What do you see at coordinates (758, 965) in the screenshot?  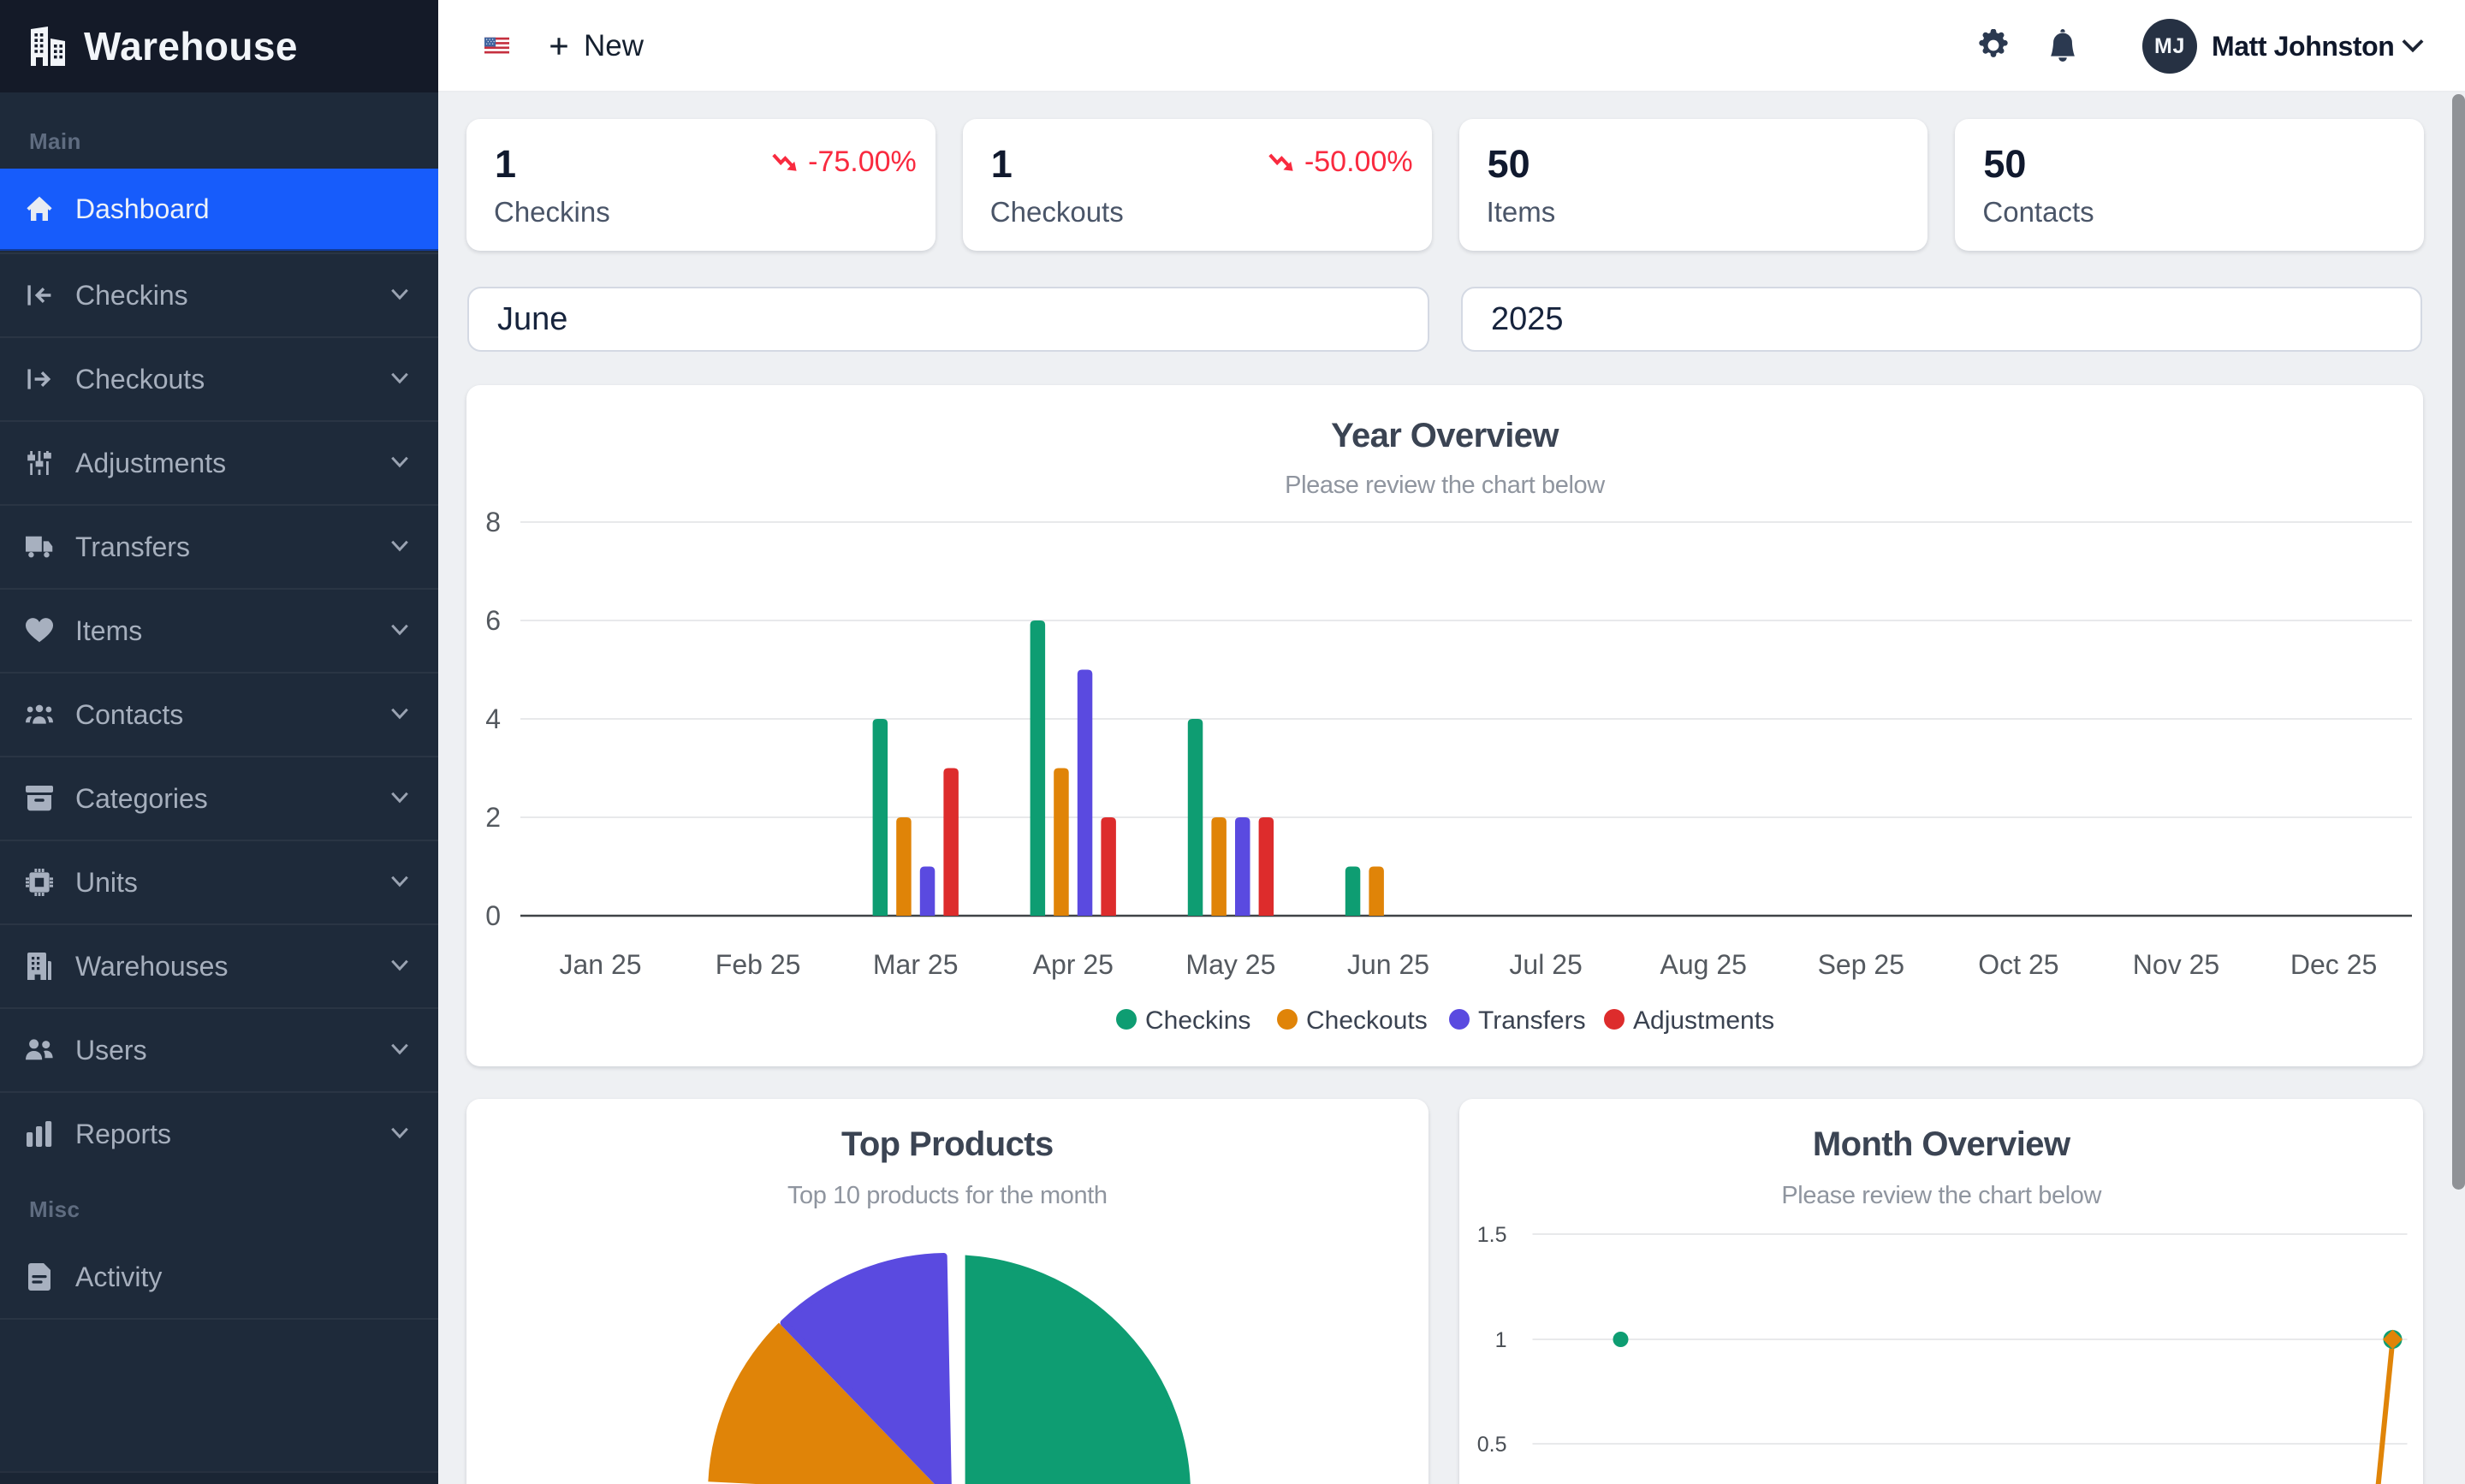 I see `svg-text: Feb 25` at bounding box center [758, 965].